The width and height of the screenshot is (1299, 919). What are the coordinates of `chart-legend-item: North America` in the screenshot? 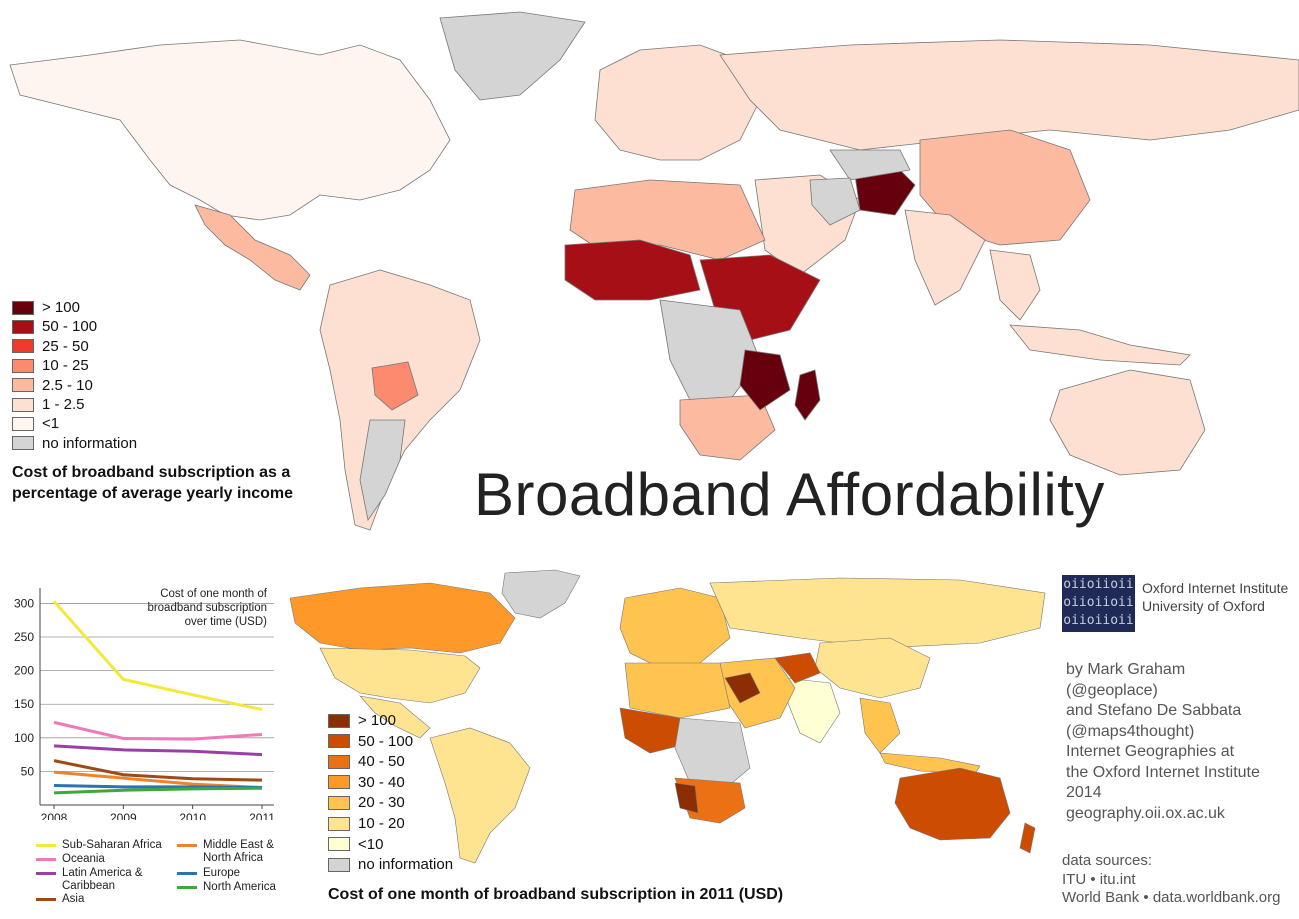 It's located at (255, 887).